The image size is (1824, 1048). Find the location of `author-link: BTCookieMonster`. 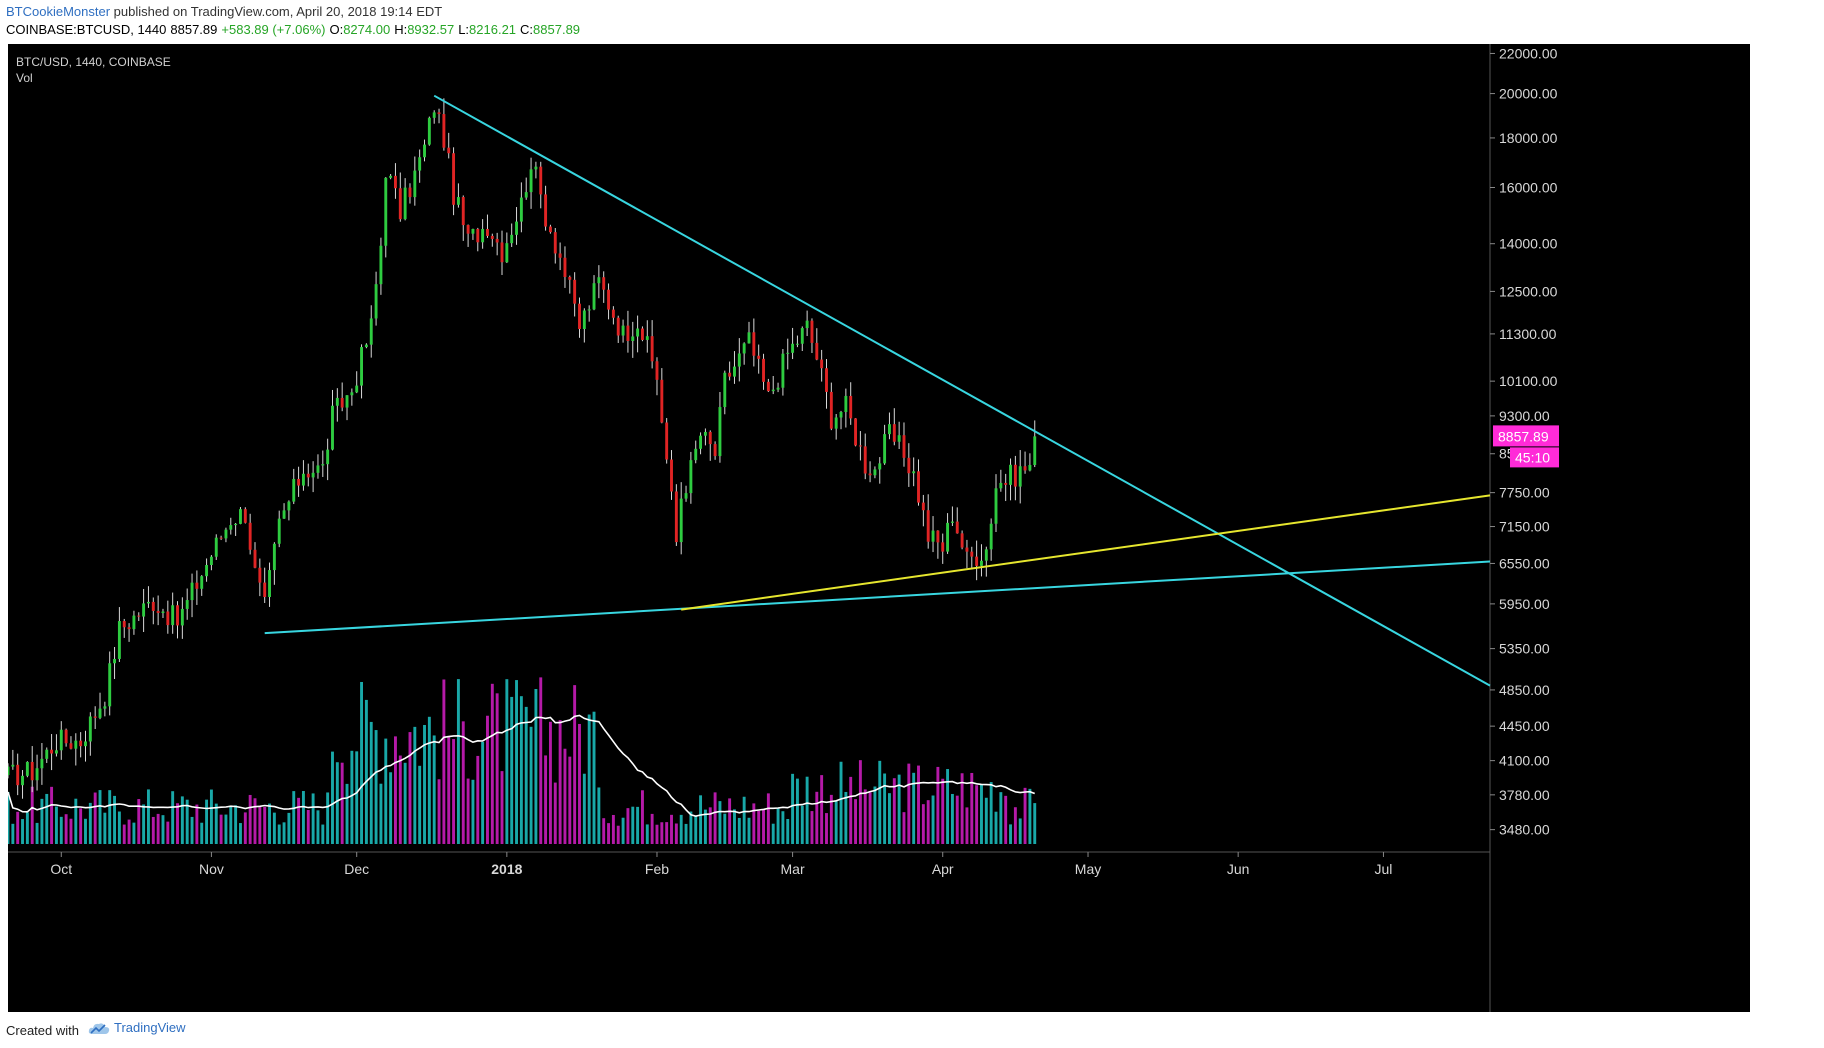

author-link: BTCookieMonster is located at coordinates (58, 11).